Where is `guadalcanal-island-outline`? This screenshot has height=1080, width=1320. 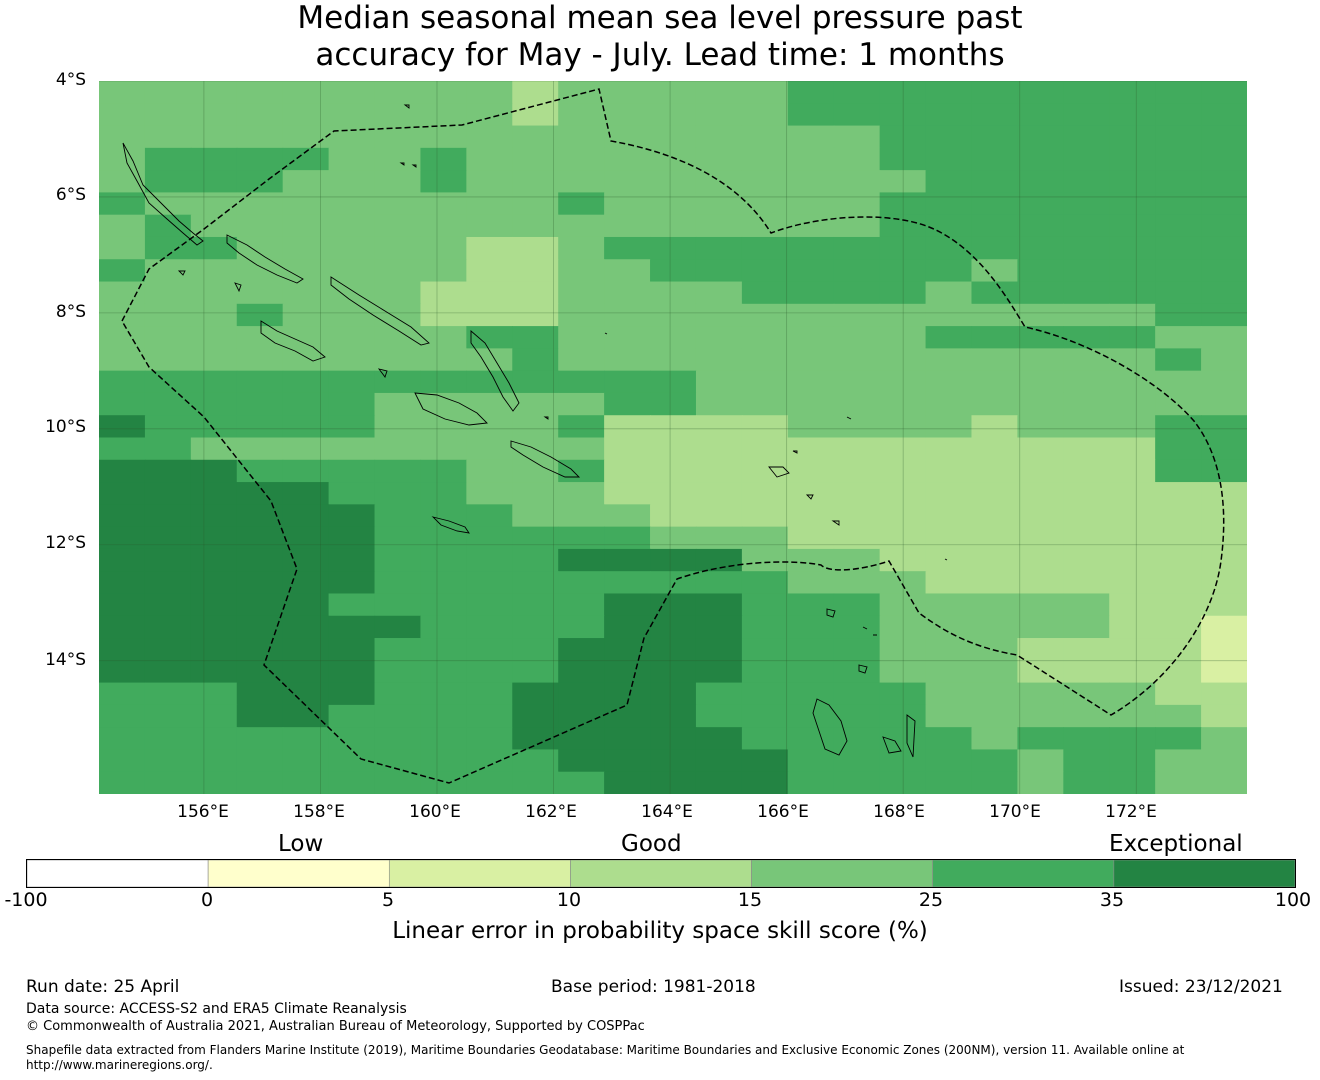
guadalcanal-island-outline is located at coordinates (451, 409).